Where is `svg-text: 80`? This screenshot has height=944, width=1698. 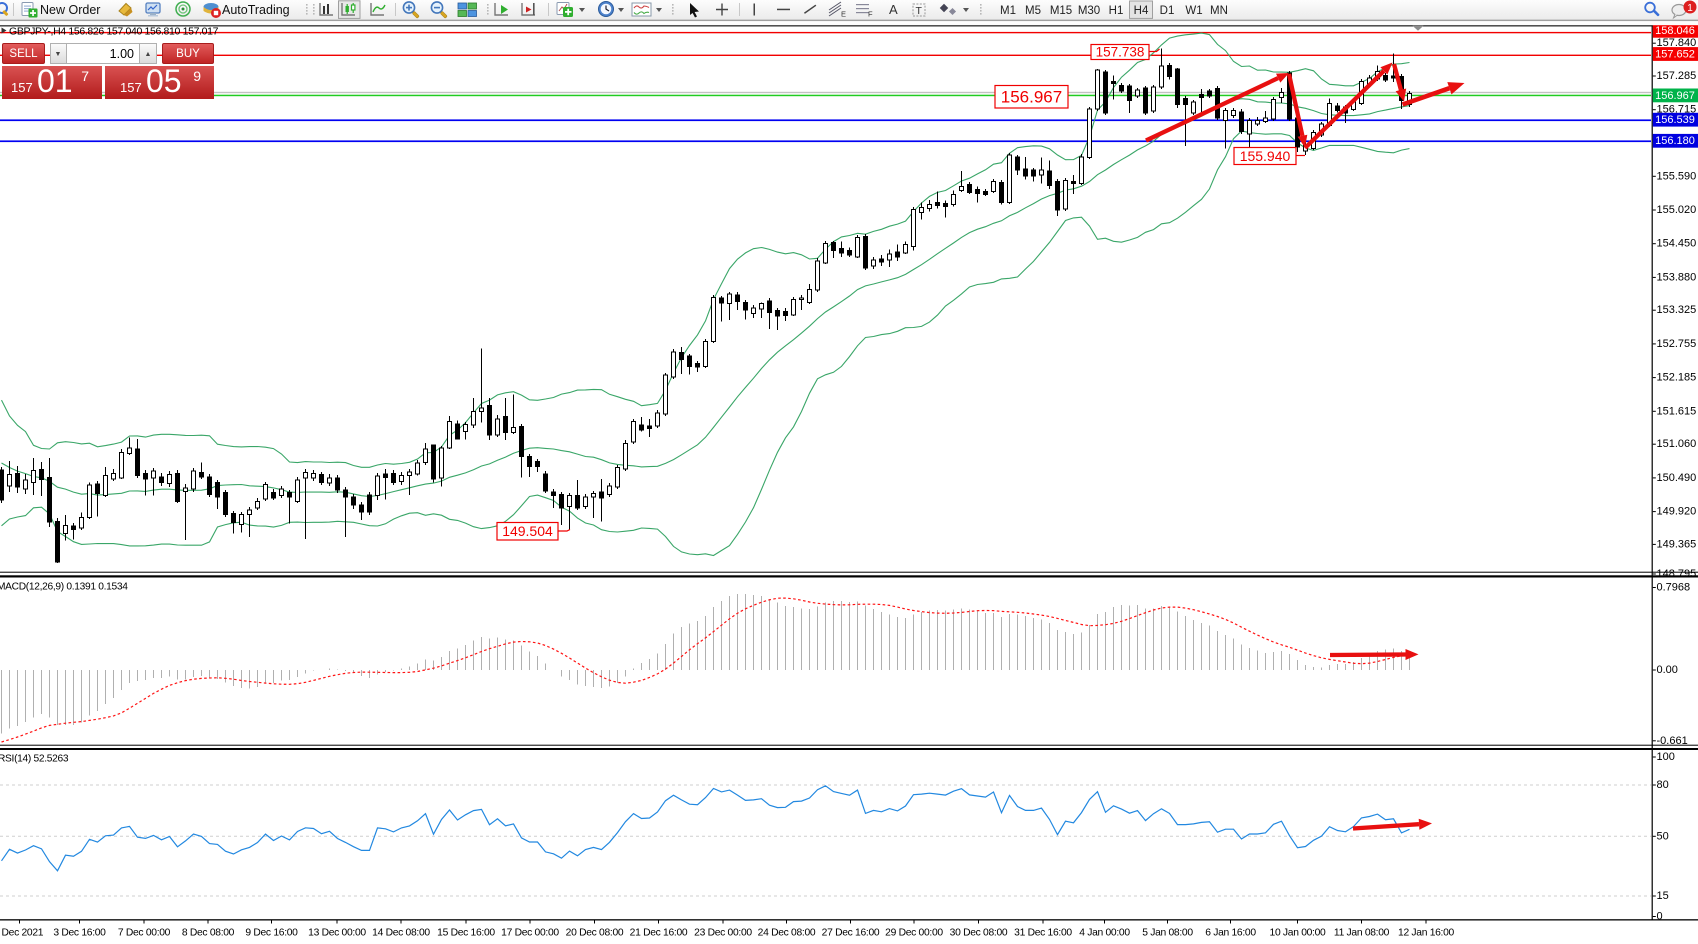 svg-text: 80 is located at coordinates (1663, 785).